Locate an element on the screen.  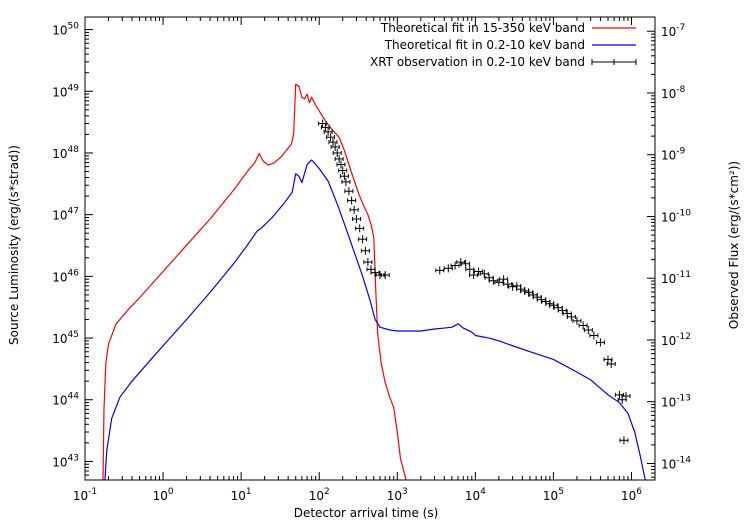
y-right-tick-label: 10⁻¹¹ is located at coordinates (676, 278).